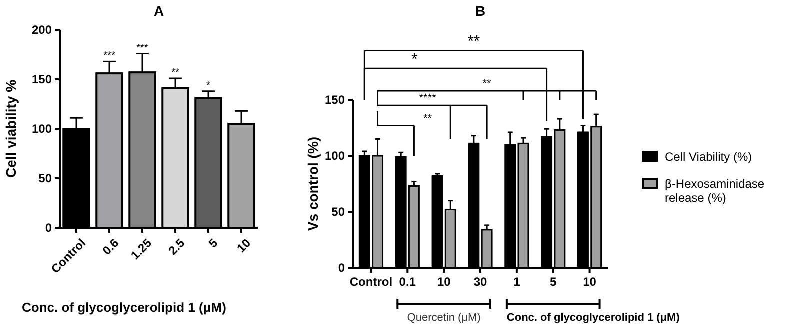  I want to click on y-axis-title: Vs control (%), so click(313, 184).